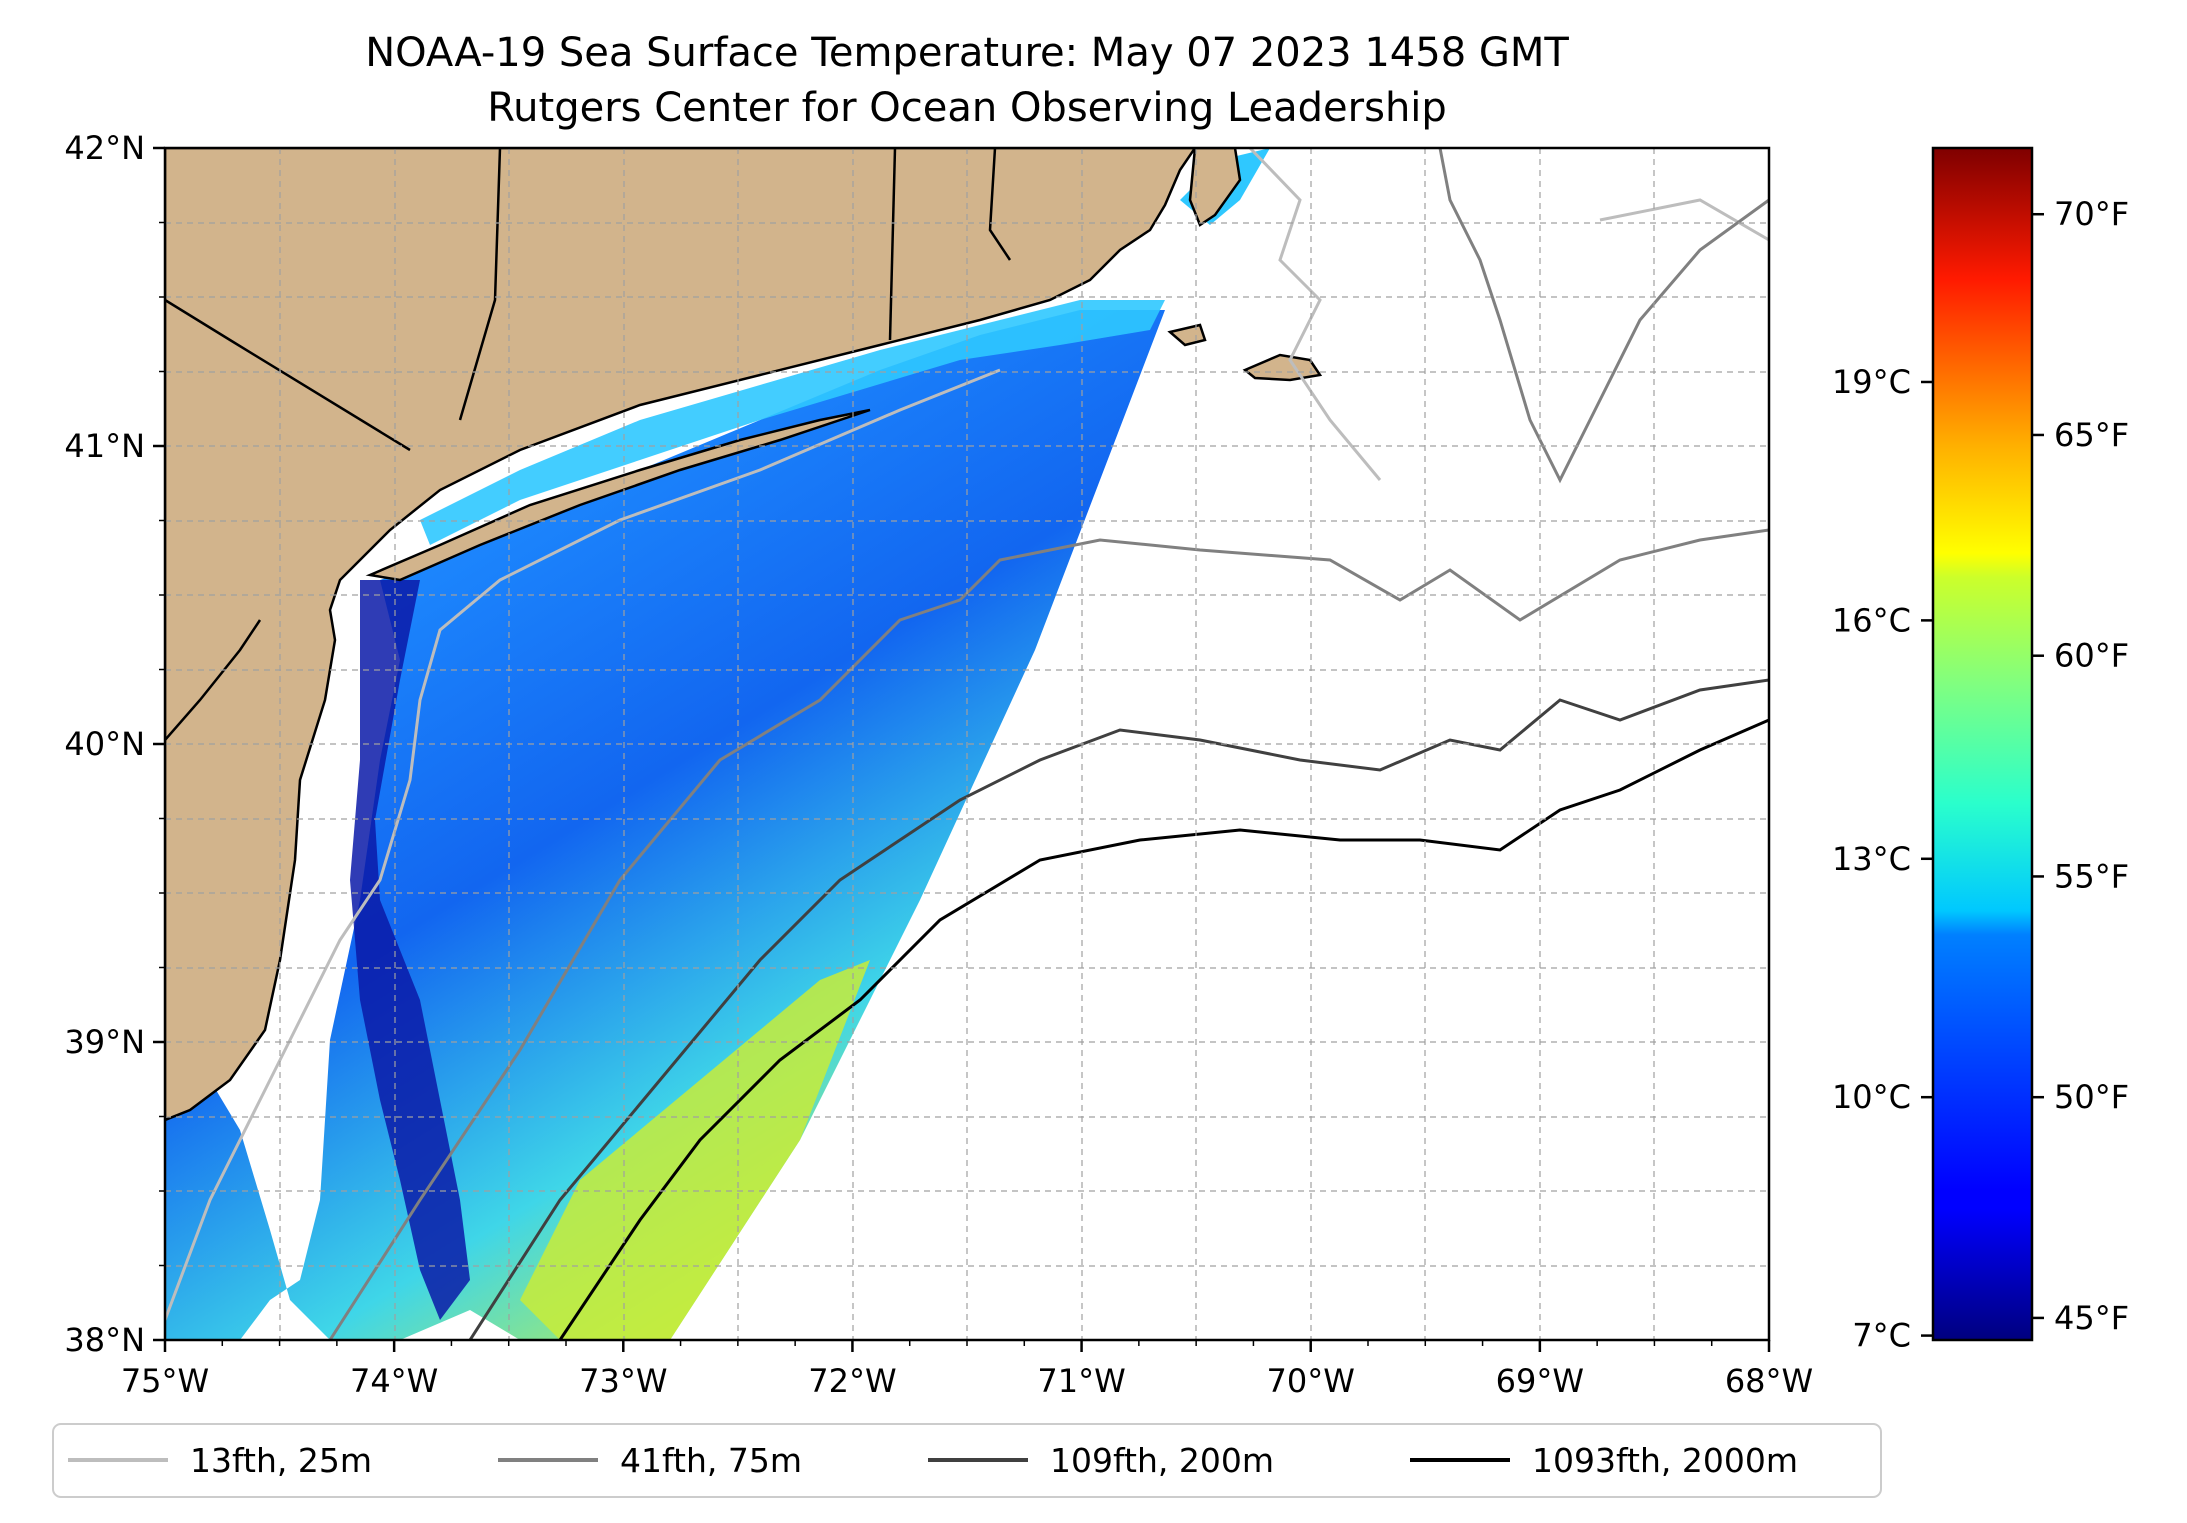  I want to click on land-nantucket, so click(1282, 367).